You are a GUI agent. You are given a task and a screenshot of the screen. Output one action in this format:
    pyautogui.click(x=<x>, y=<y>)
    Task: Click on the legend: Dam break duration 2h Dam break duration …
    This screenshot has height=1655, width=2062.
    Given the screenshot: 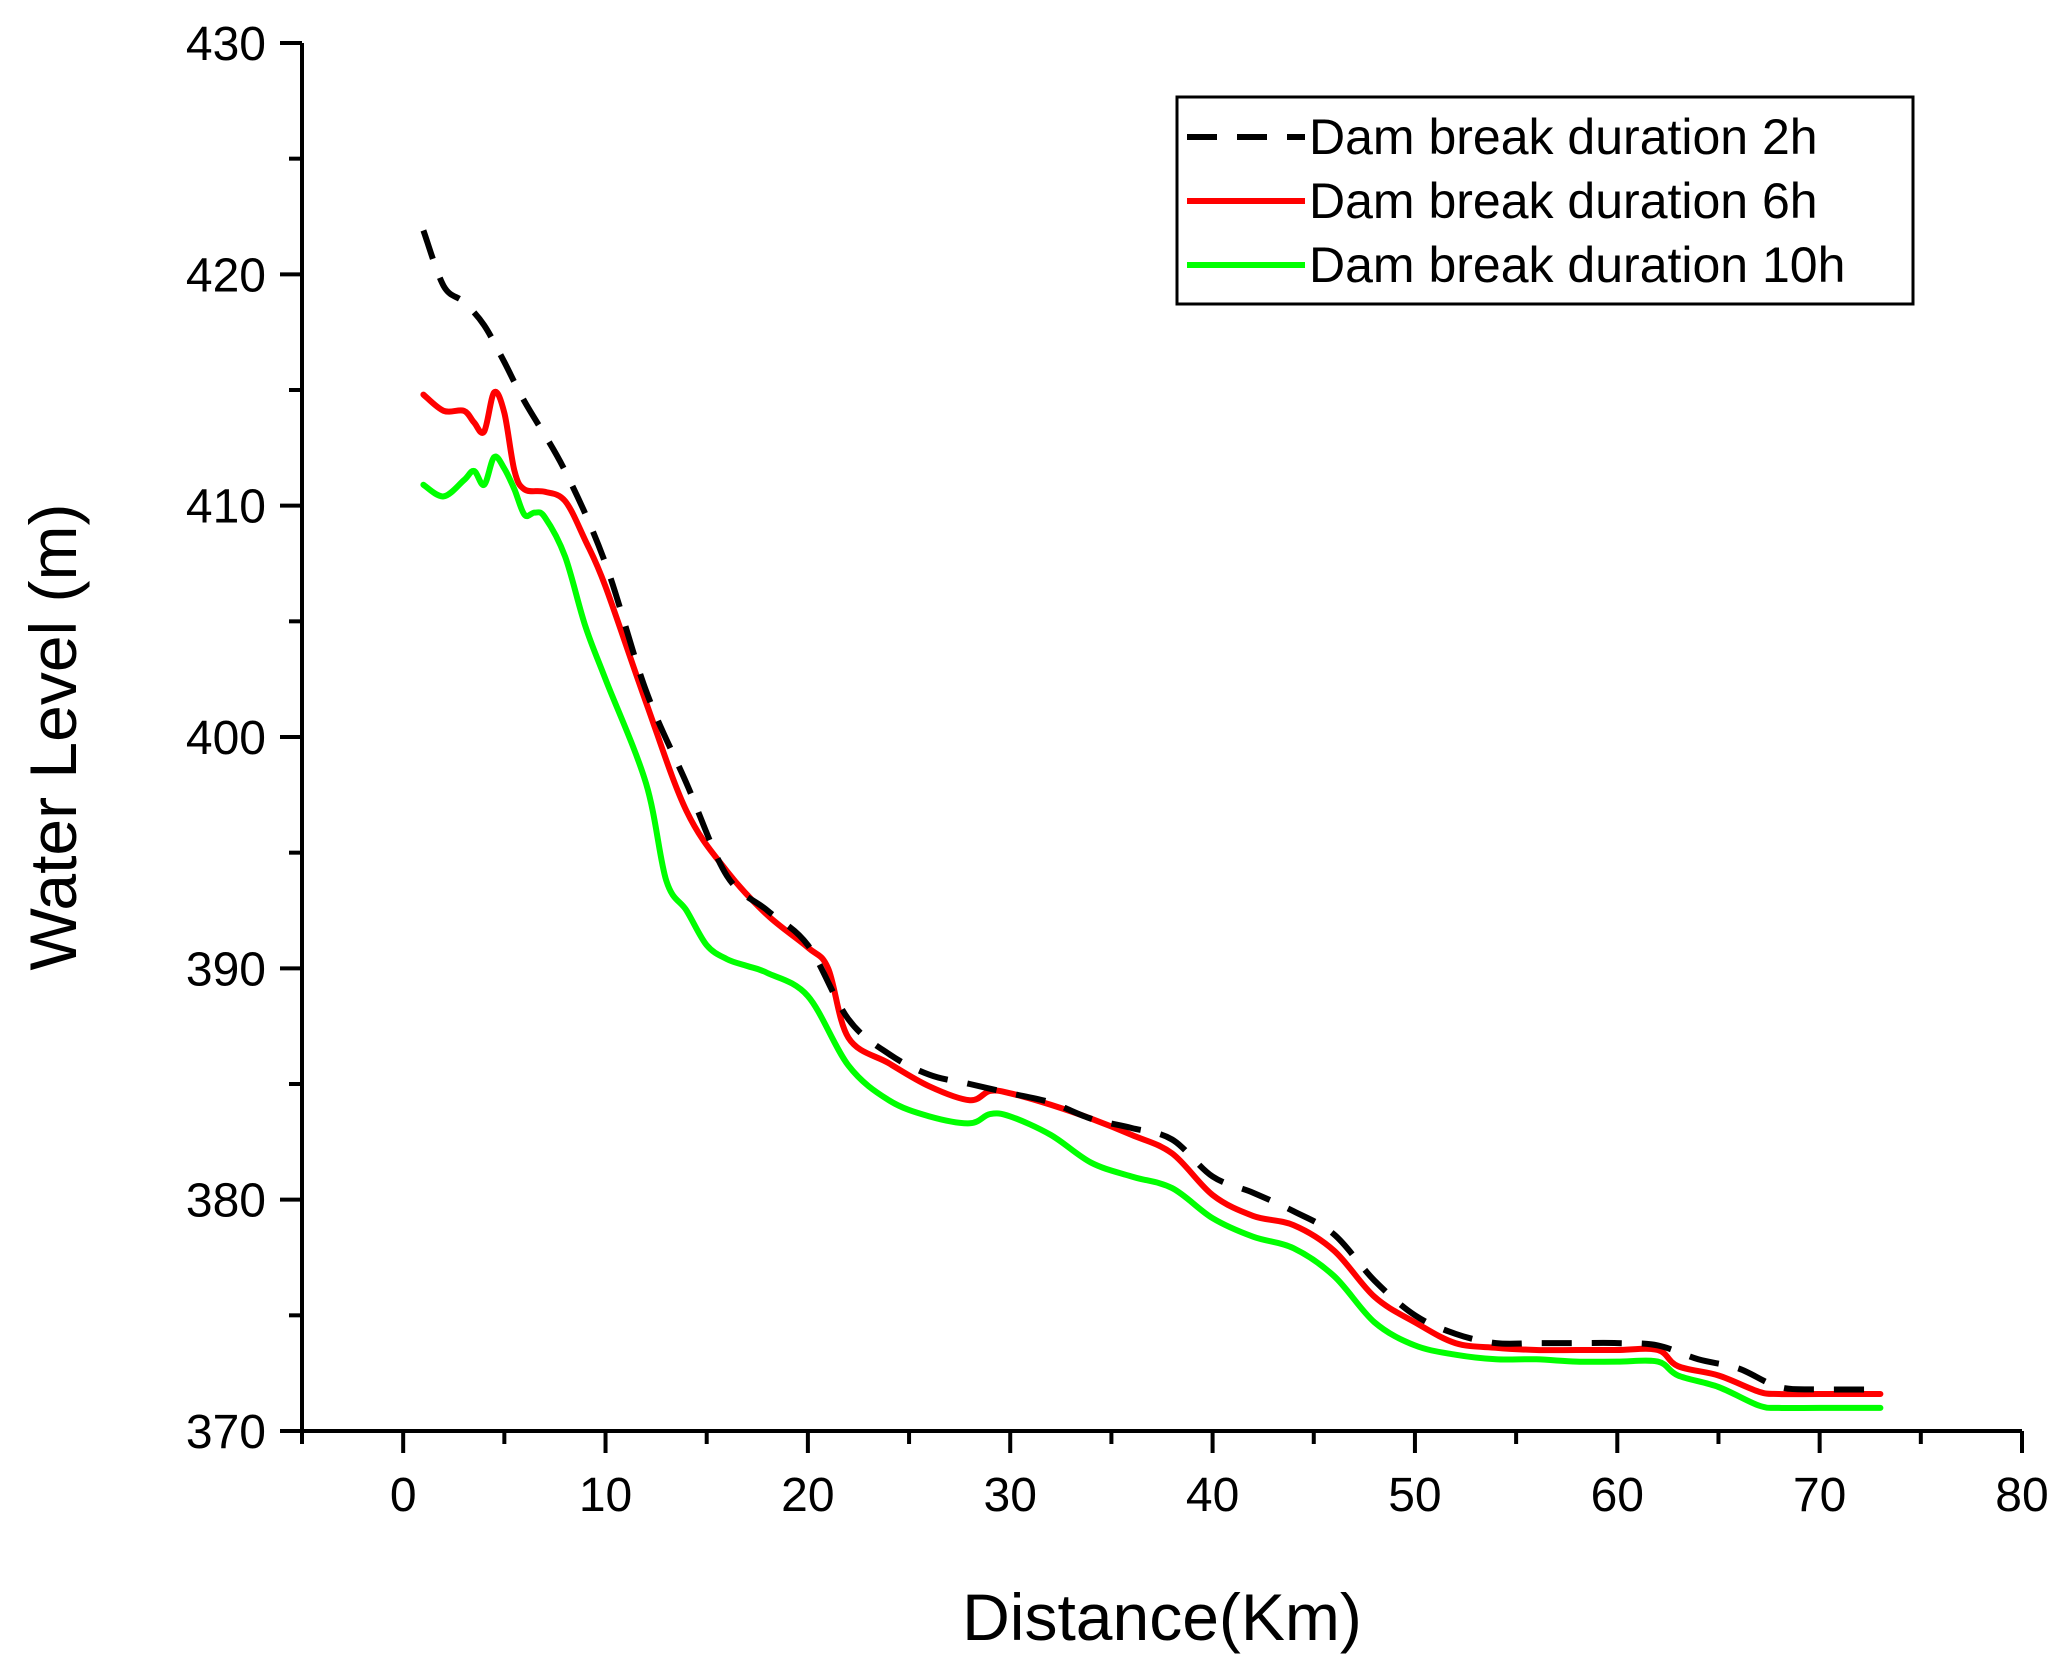 What is the action you would take?
    pyautogui.click(x=1545, y=200)
    